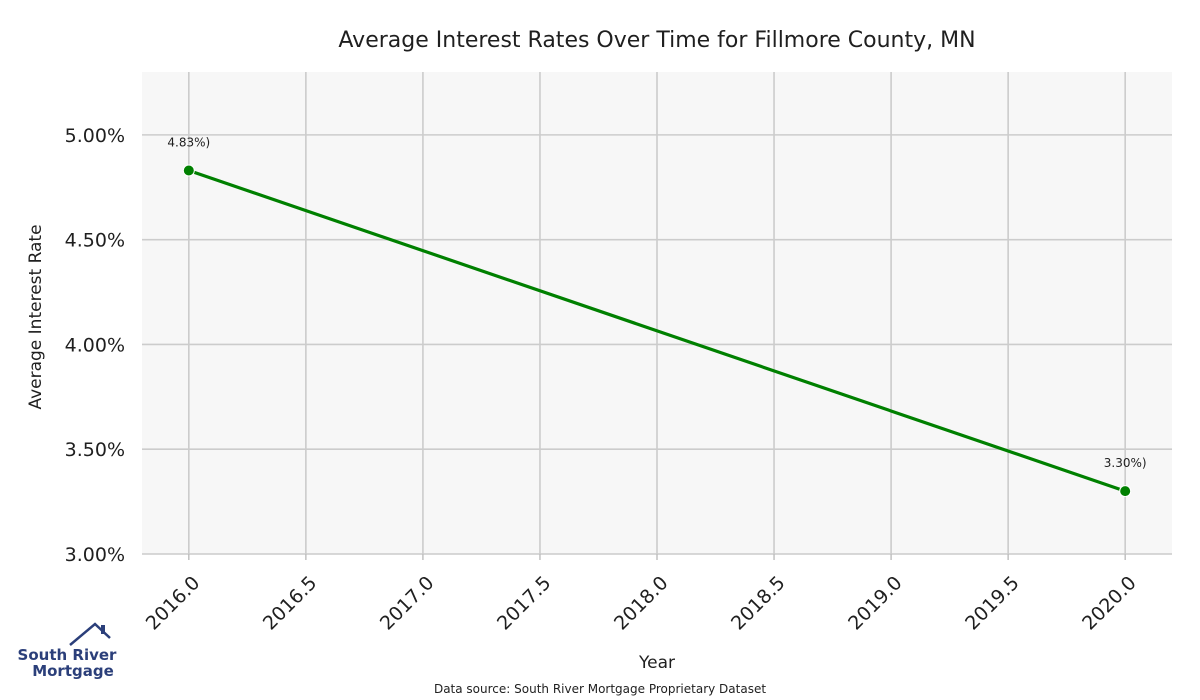 This screenshot has height=700, width=1200. What do you see at coordinates (95, 136) in the screenshot?
I see `y-tick-label: 5.00%` at bounding box center [95, 136].